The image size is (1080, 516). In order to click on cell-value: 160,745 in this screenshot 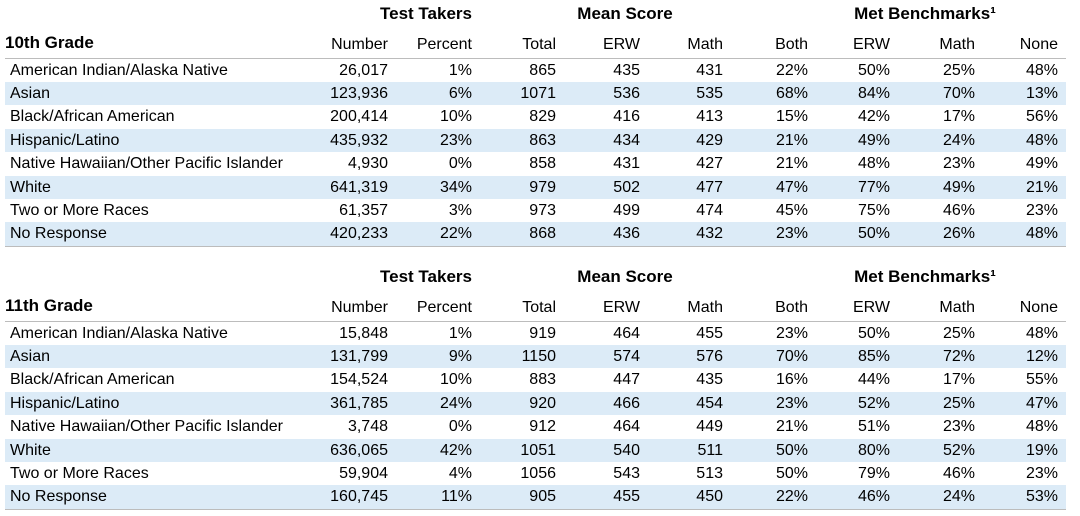, I will do `click(359, 497)`.